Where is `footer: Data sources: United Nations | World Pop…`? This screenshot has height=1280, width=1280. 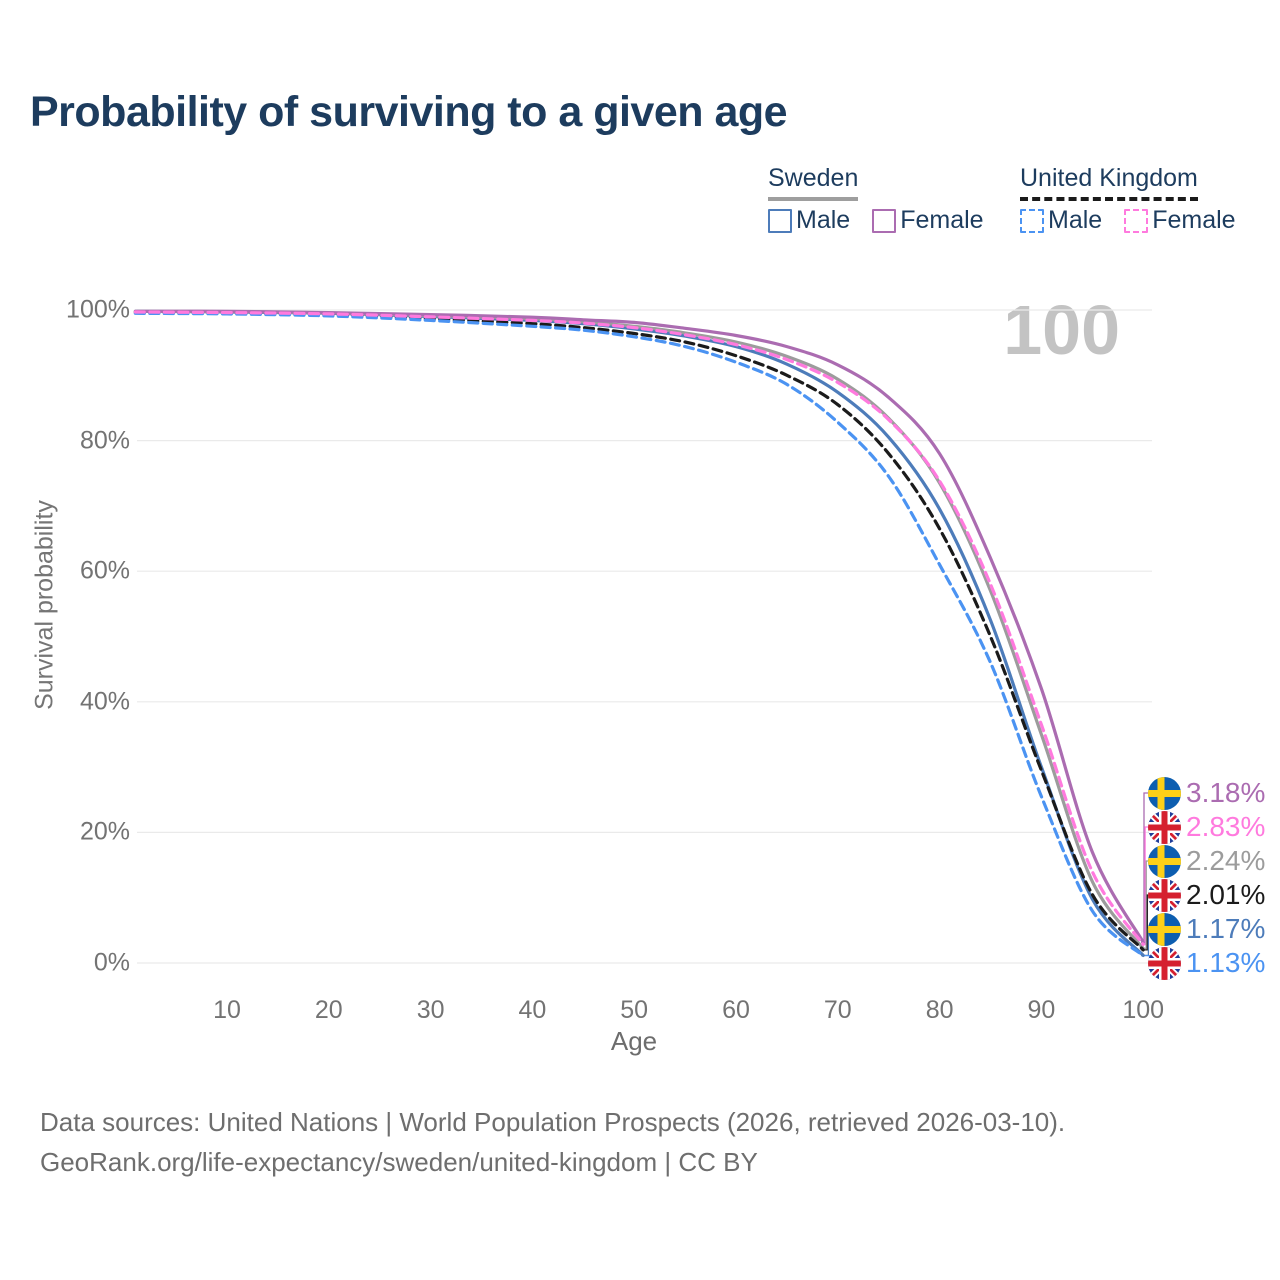 footer: Data sources: United Nations | World Pop… is located at coordinates (552, 1142).